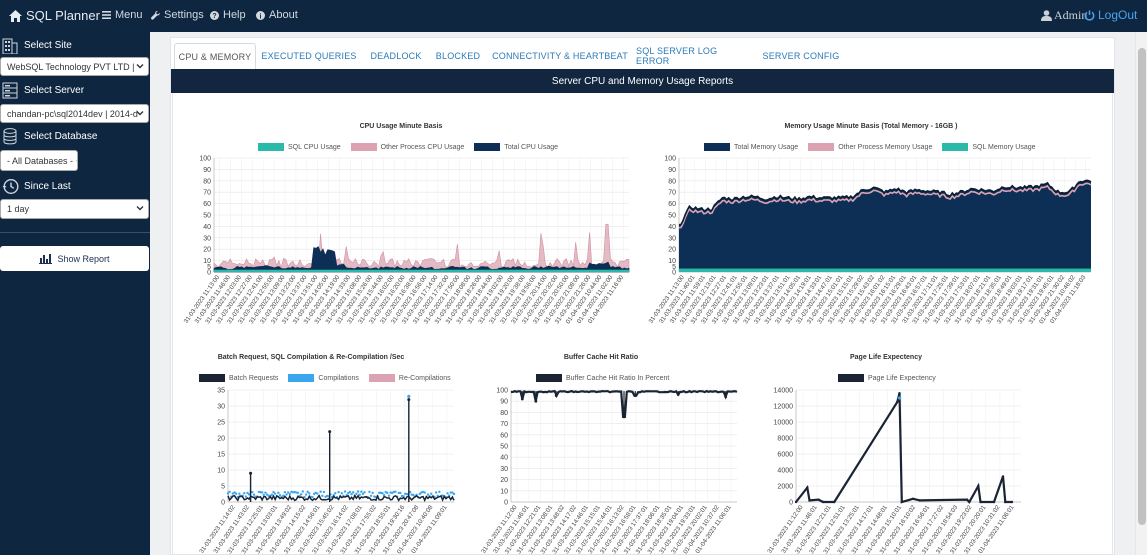 This screenshot has height=555, width=1147. Describe the element at coordinates (791, 503) in the screenshot. I see `y-tick-label: 0` at that location.